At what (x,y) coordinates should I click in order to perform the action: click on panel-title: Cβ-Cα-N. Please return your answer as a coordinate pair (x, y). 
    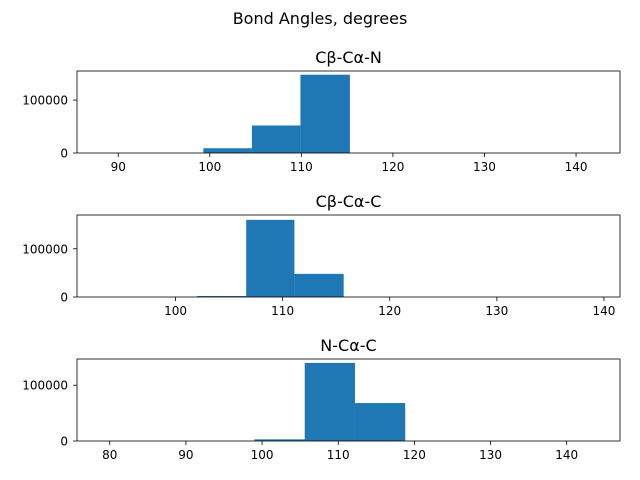
    Looking at the image, I should click on (348, 57).